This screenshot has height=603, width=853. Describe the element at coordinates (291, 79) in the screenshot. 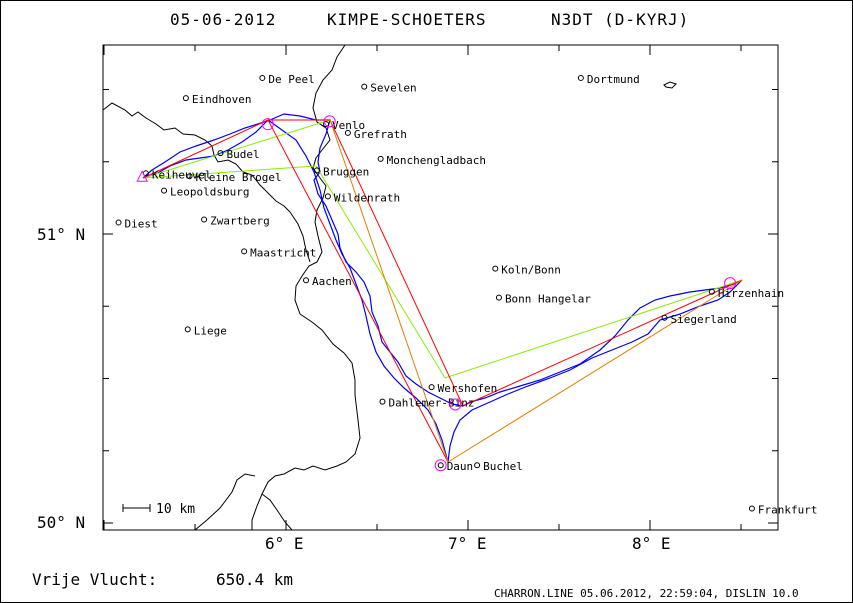

I see `place-label: De Peel` at that location.